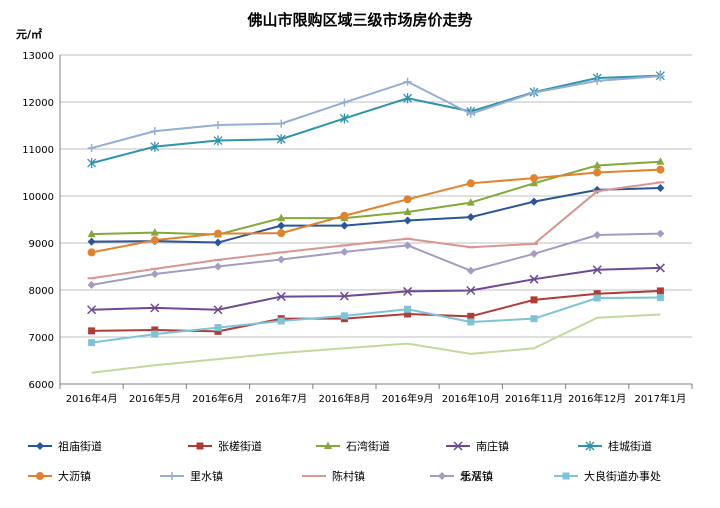  I want to click on x-tick-label: 2016年10月, so click(471, 398).